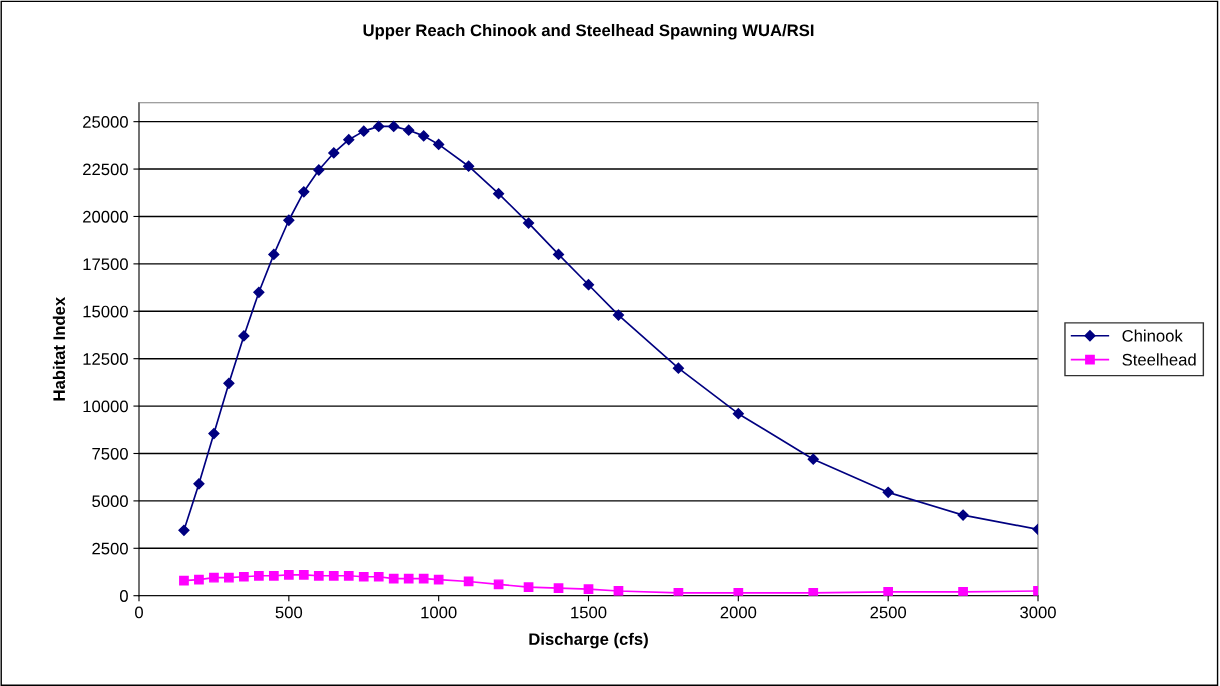 The image size is (1220, 686). I want to click on y-tick-label: 12500, so click(105, 359).